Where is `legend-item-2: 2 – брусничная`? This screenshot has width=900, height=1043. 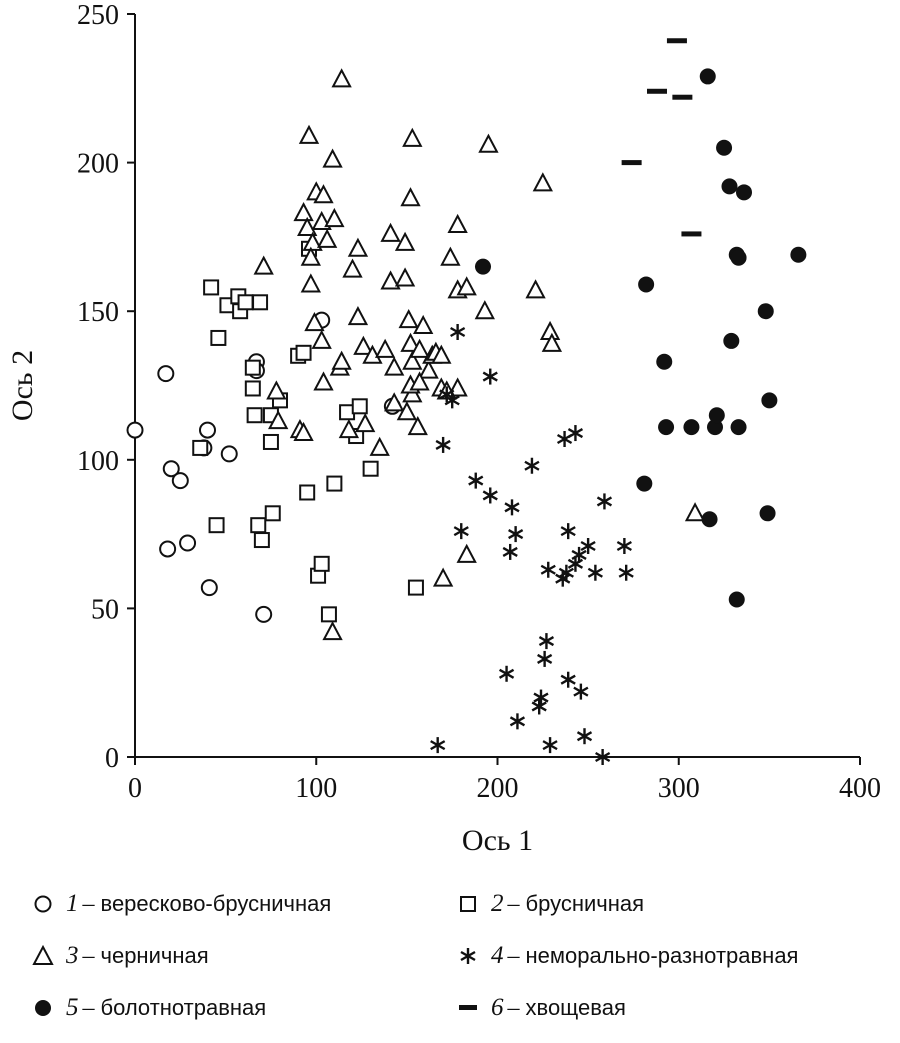 legend-item-2: 2 – брусничная is located at coordinates (549, 904).